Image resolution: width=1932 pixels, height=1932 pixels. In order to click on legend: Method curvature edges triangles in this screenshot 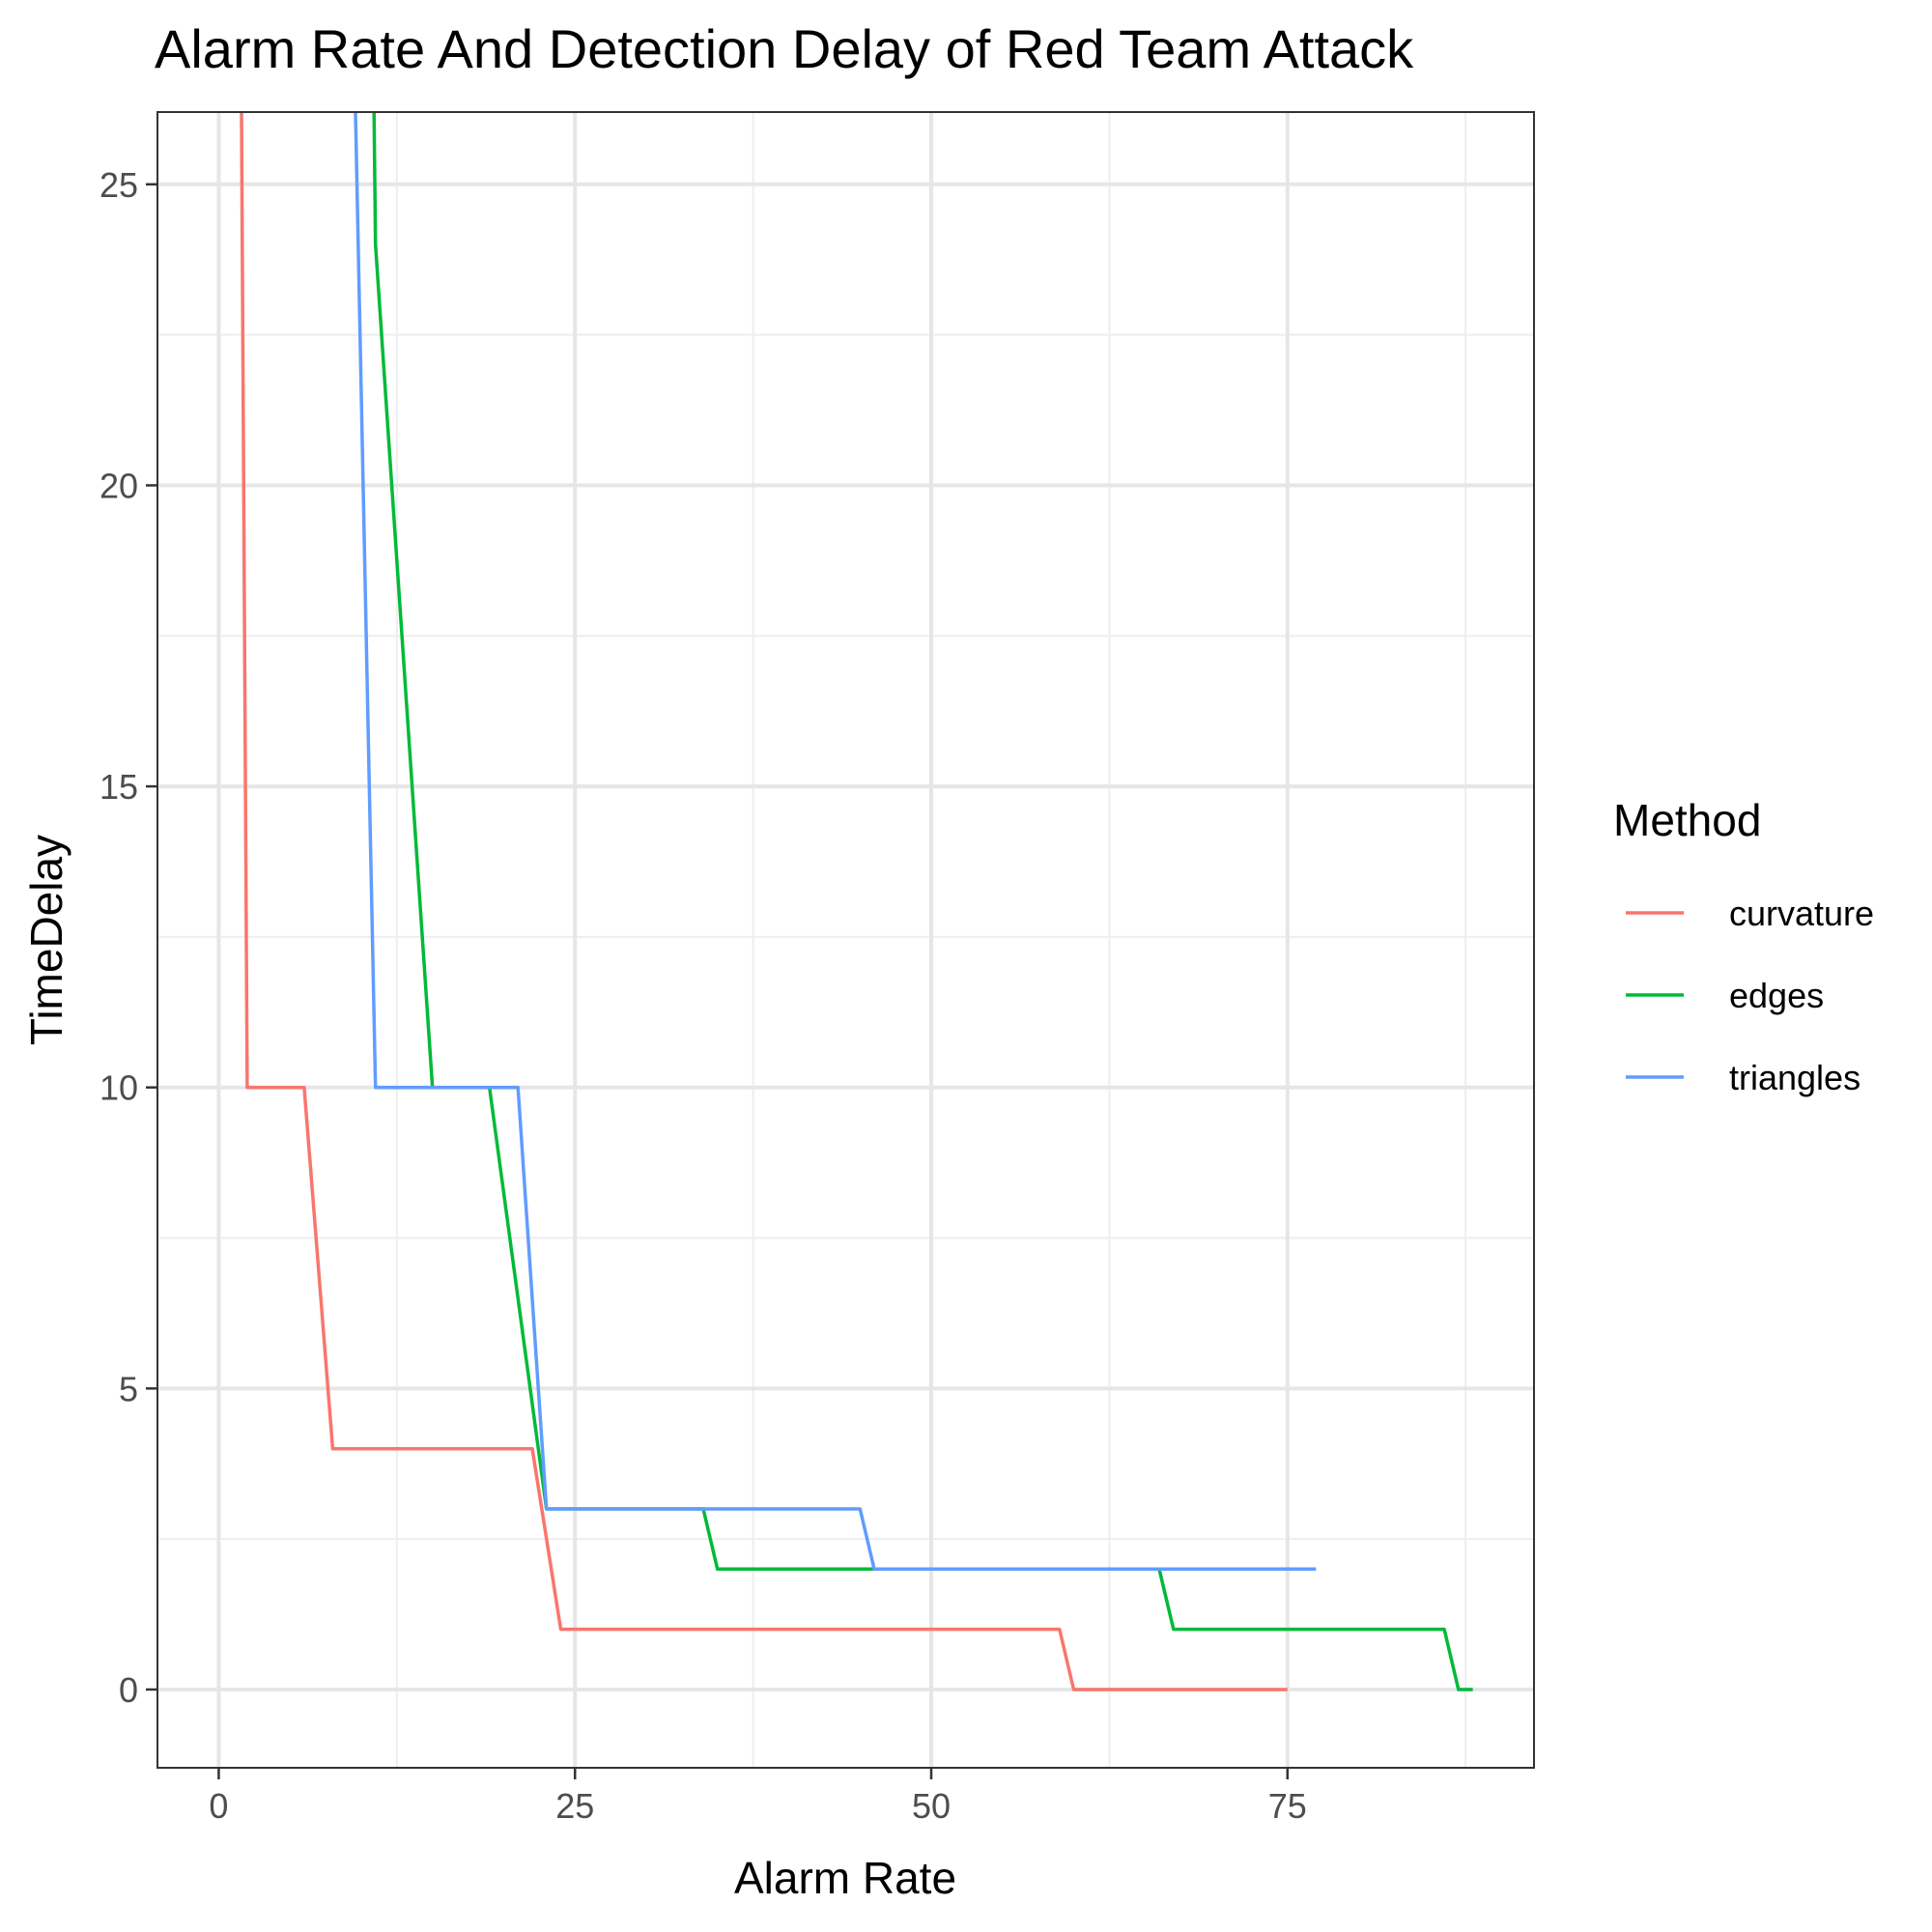, I will do `click(1743, 946)`.